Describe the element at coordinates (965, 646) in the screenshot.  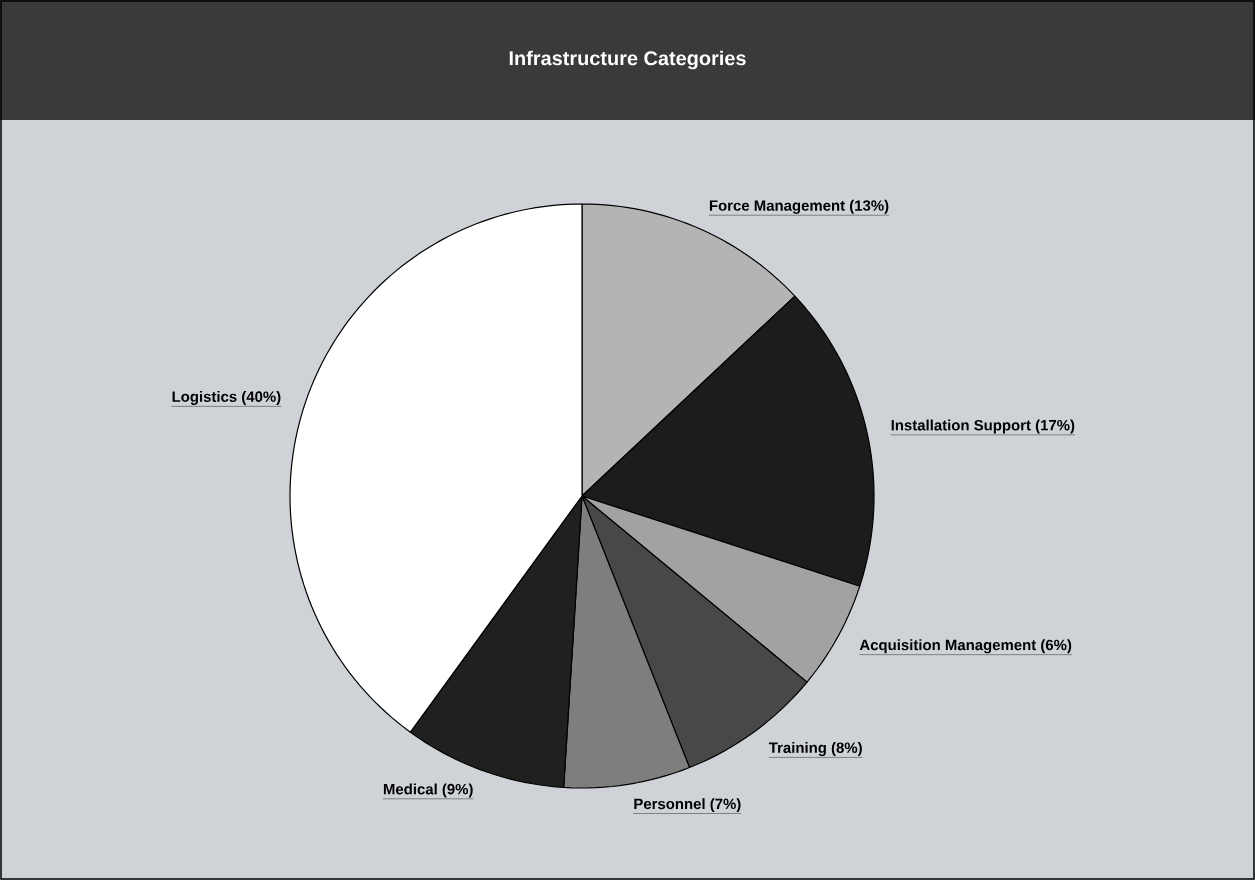
I see `slice-label: Acquisition Management (6%)` at that location.